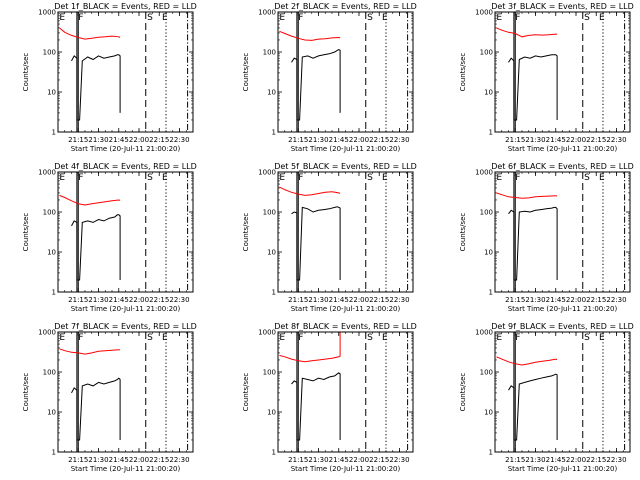 This screenshot has height=480, width=640. I want to click on panel-title: Det 2f_BLACK = Events, RED = LLD, so click(345, 6).